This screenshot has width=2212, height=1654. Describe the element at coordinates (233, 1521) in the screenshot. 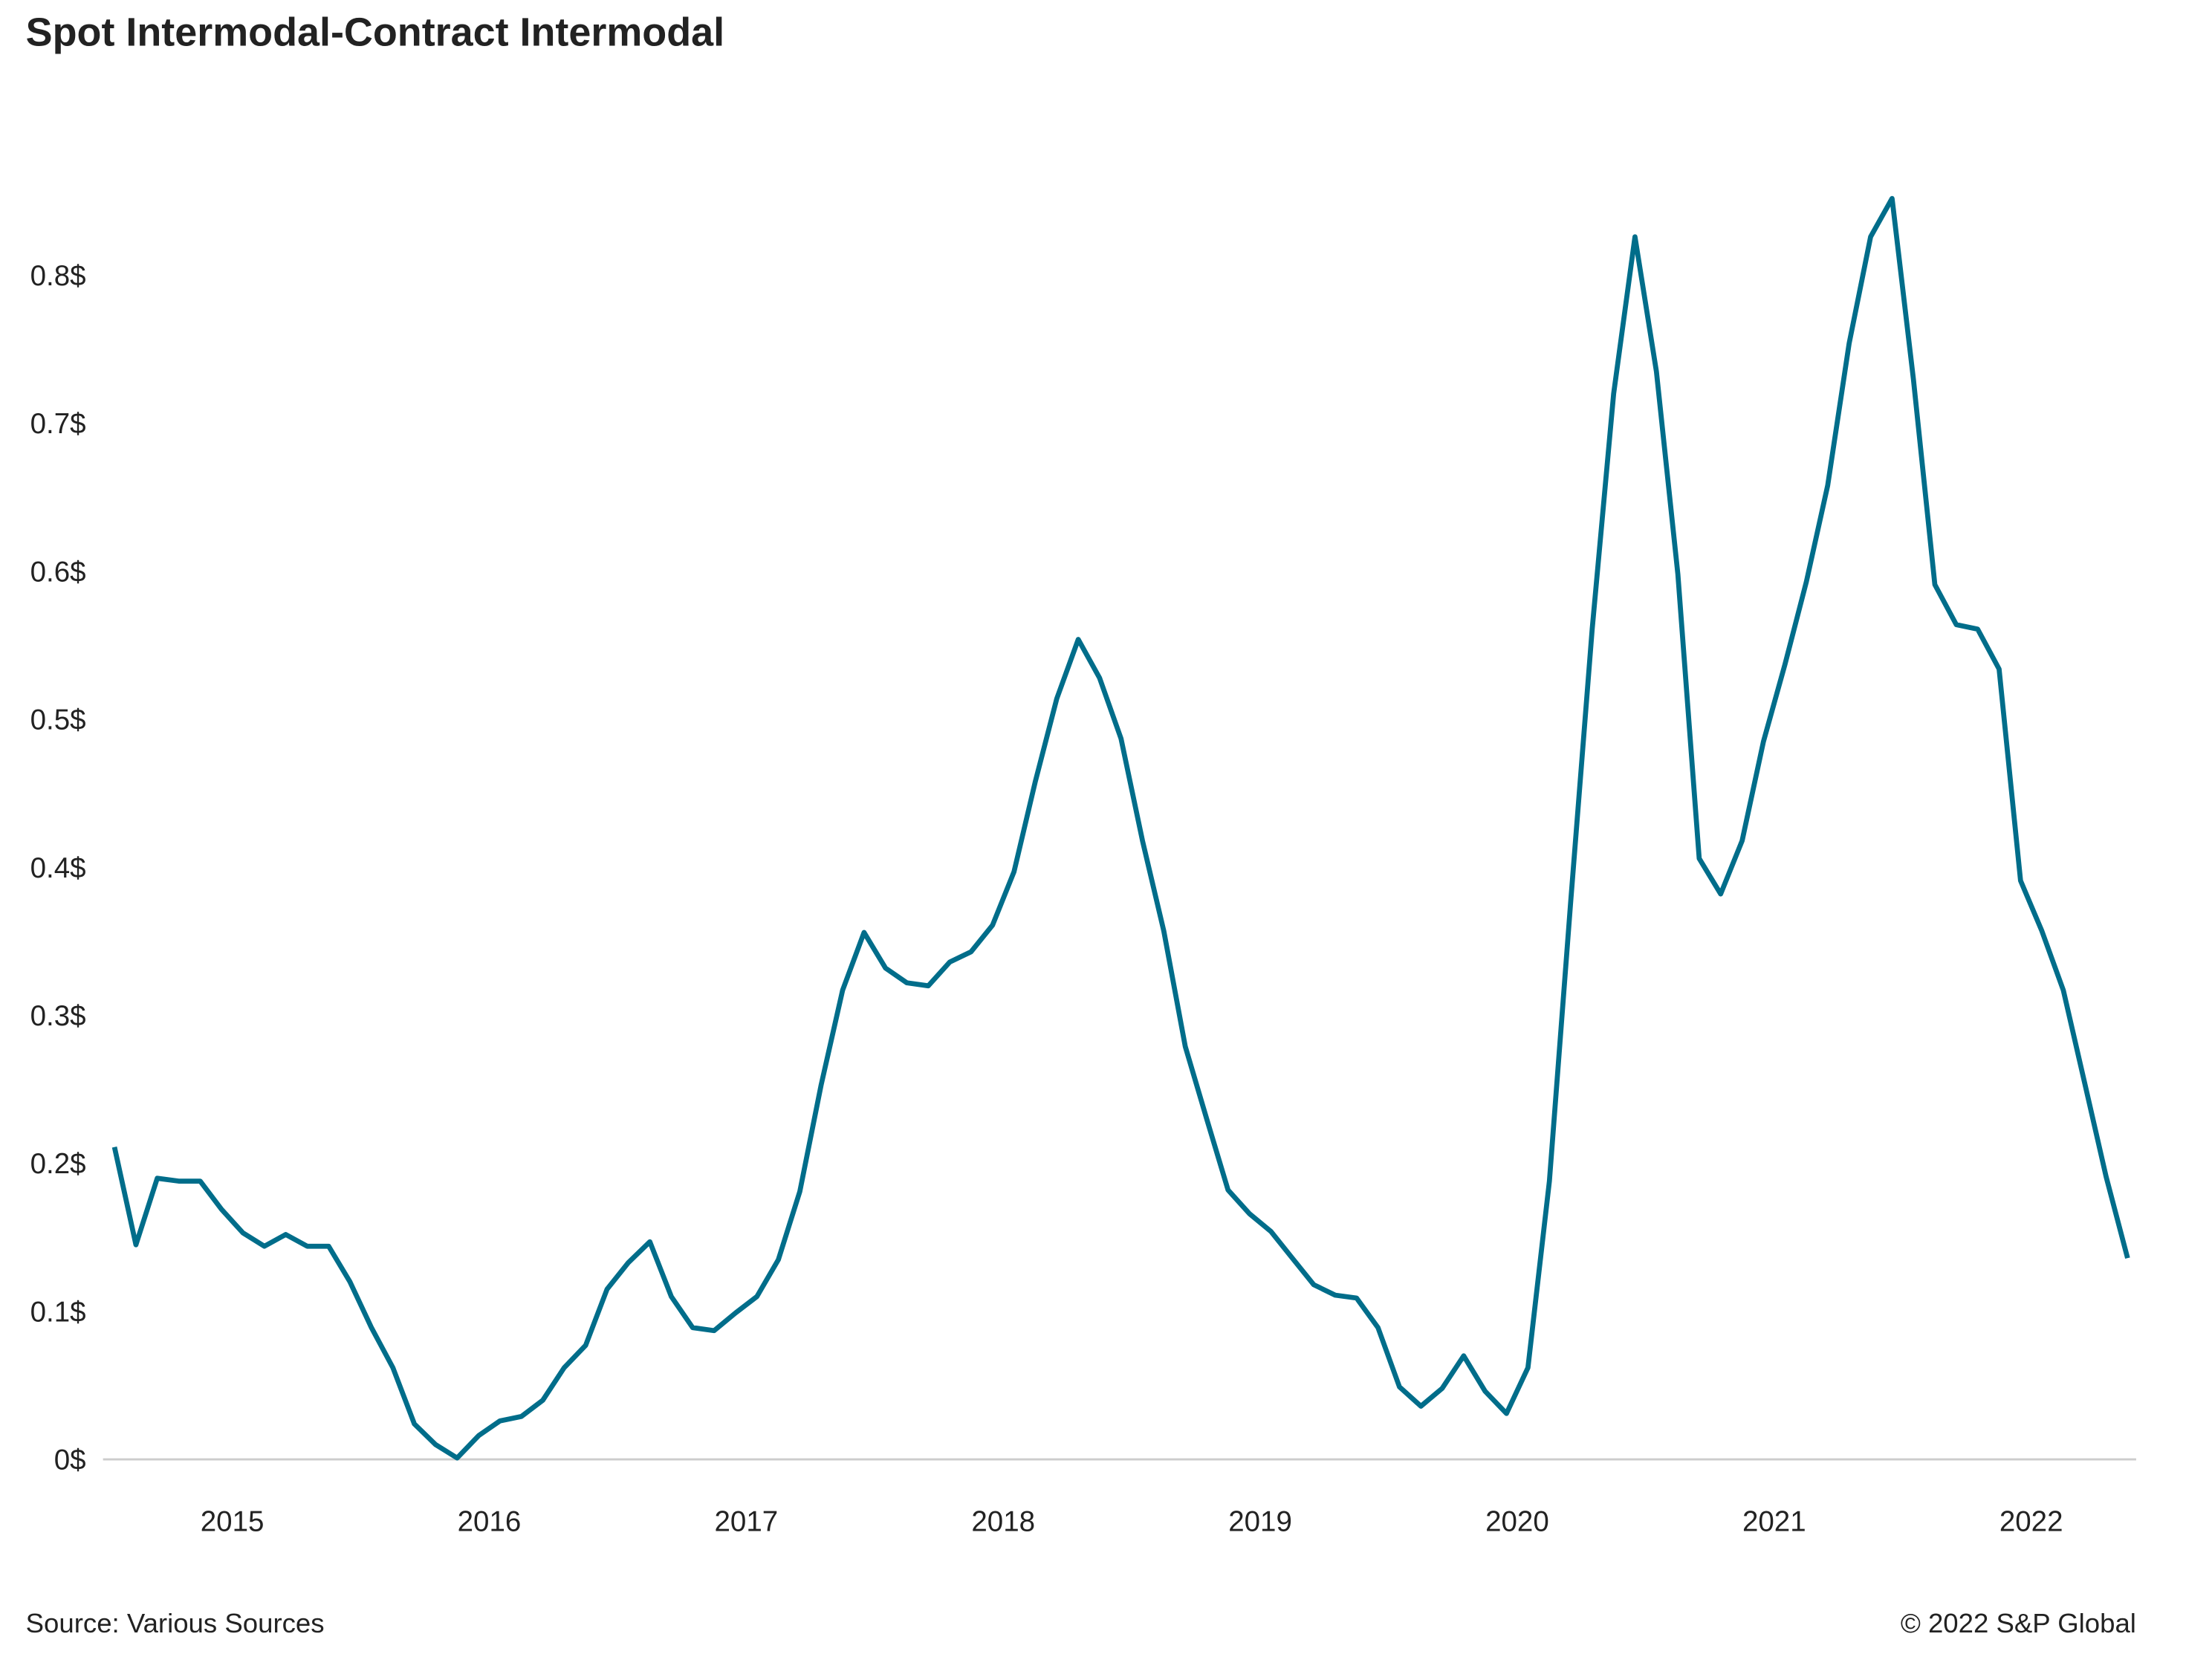

I see `x-tick-label: 2015` at that location.